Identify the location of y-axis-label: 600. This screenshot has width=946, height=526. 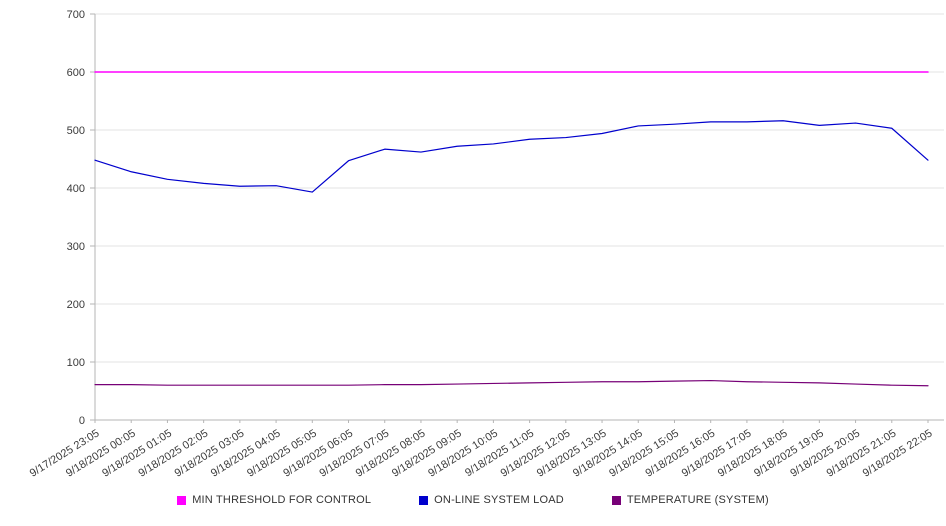
(76, 73).